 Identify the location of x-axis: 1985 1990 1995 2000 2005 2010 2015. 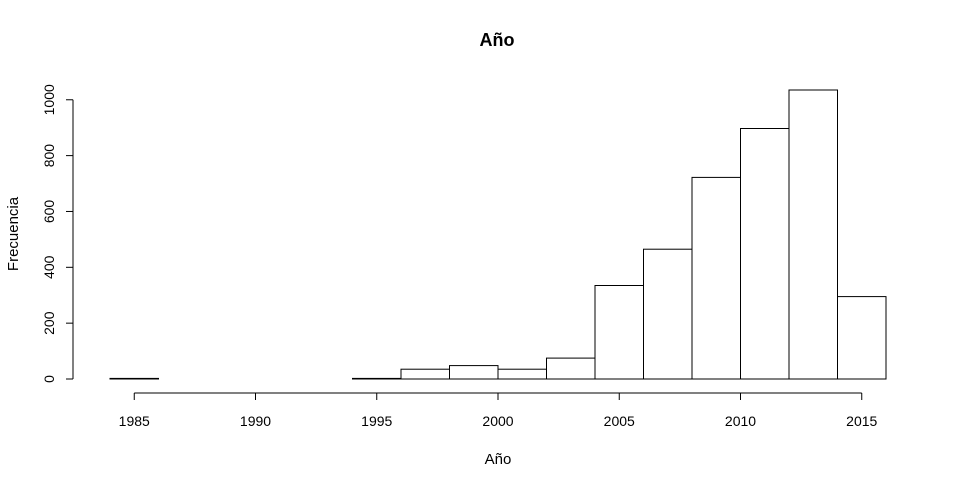
(498, 410).